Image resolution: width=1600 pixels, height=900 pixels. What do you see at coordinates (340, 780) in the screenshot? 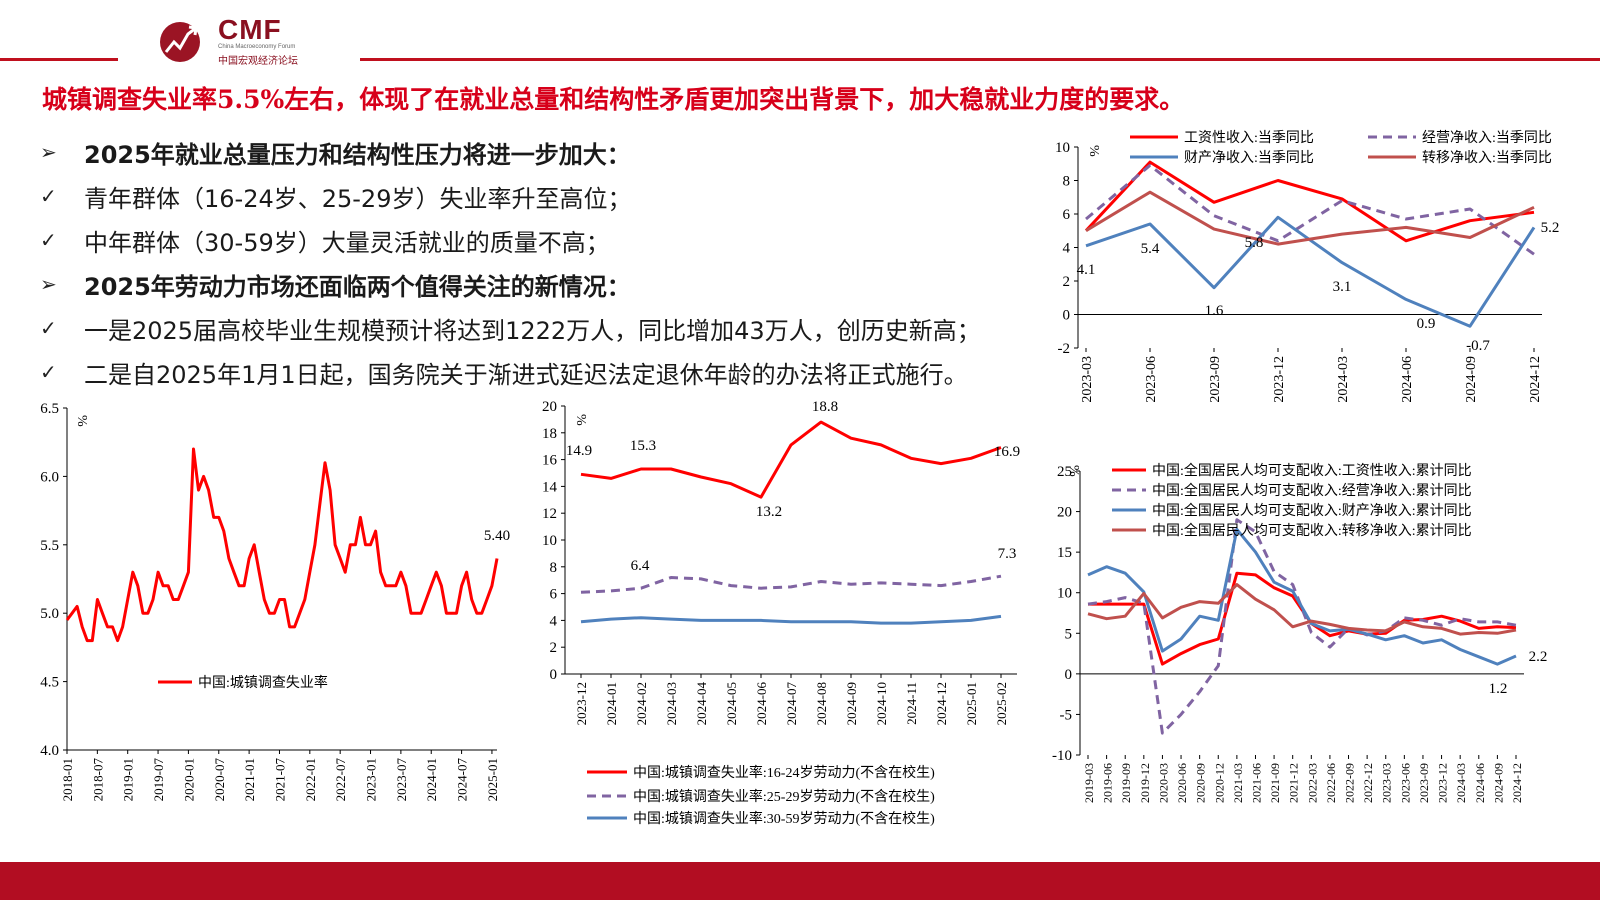
I see `x-tick-label: 2022-07` at bounding box center [340, 780].